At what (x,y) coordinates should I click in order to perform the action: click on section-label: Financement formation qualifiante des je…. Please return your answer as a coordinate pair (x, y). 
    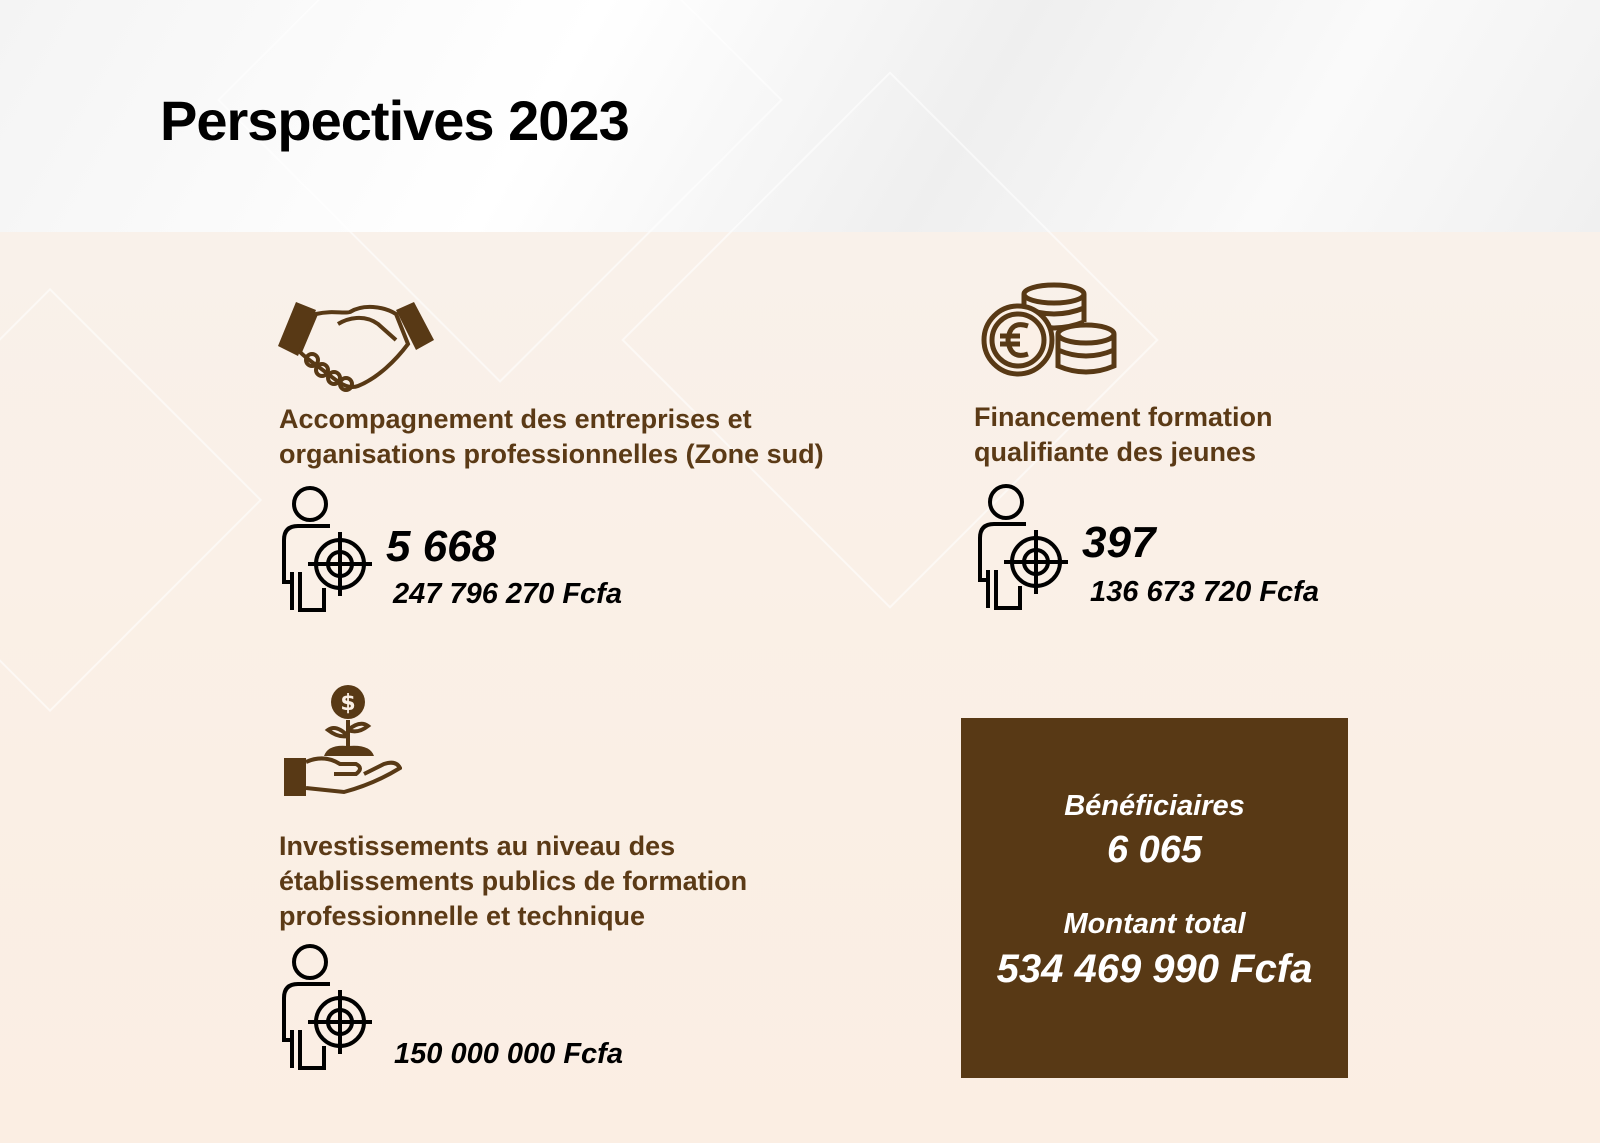
    Looking at the image, I should click on (1123, 435).